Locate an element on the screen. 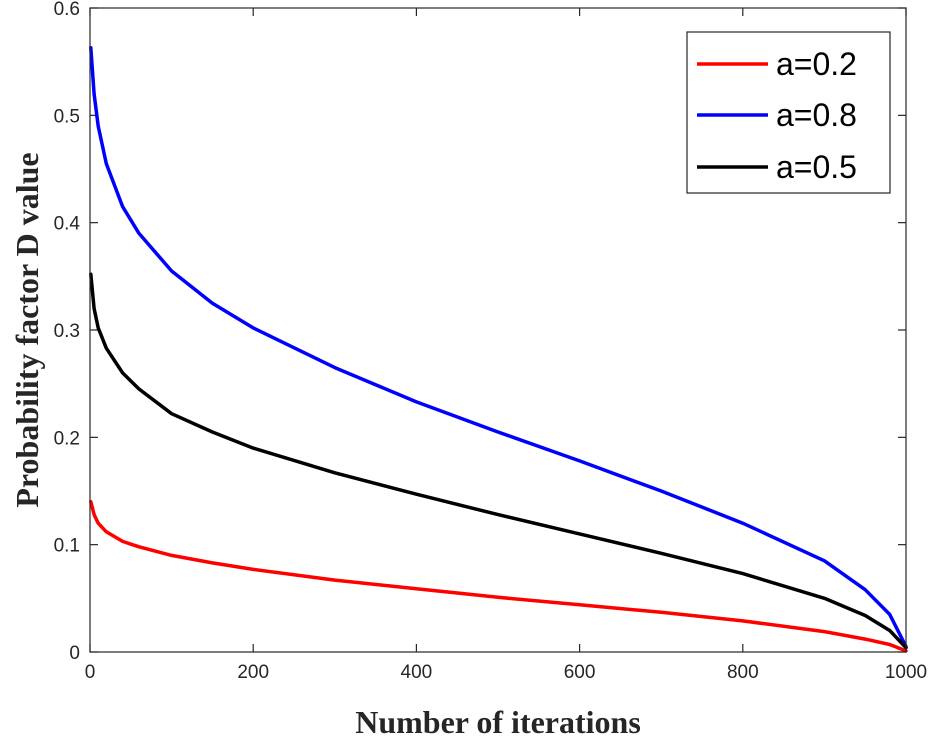 The image size is (936, 739). y-tick-label: 0.2 is located at coordinates (67, 438).